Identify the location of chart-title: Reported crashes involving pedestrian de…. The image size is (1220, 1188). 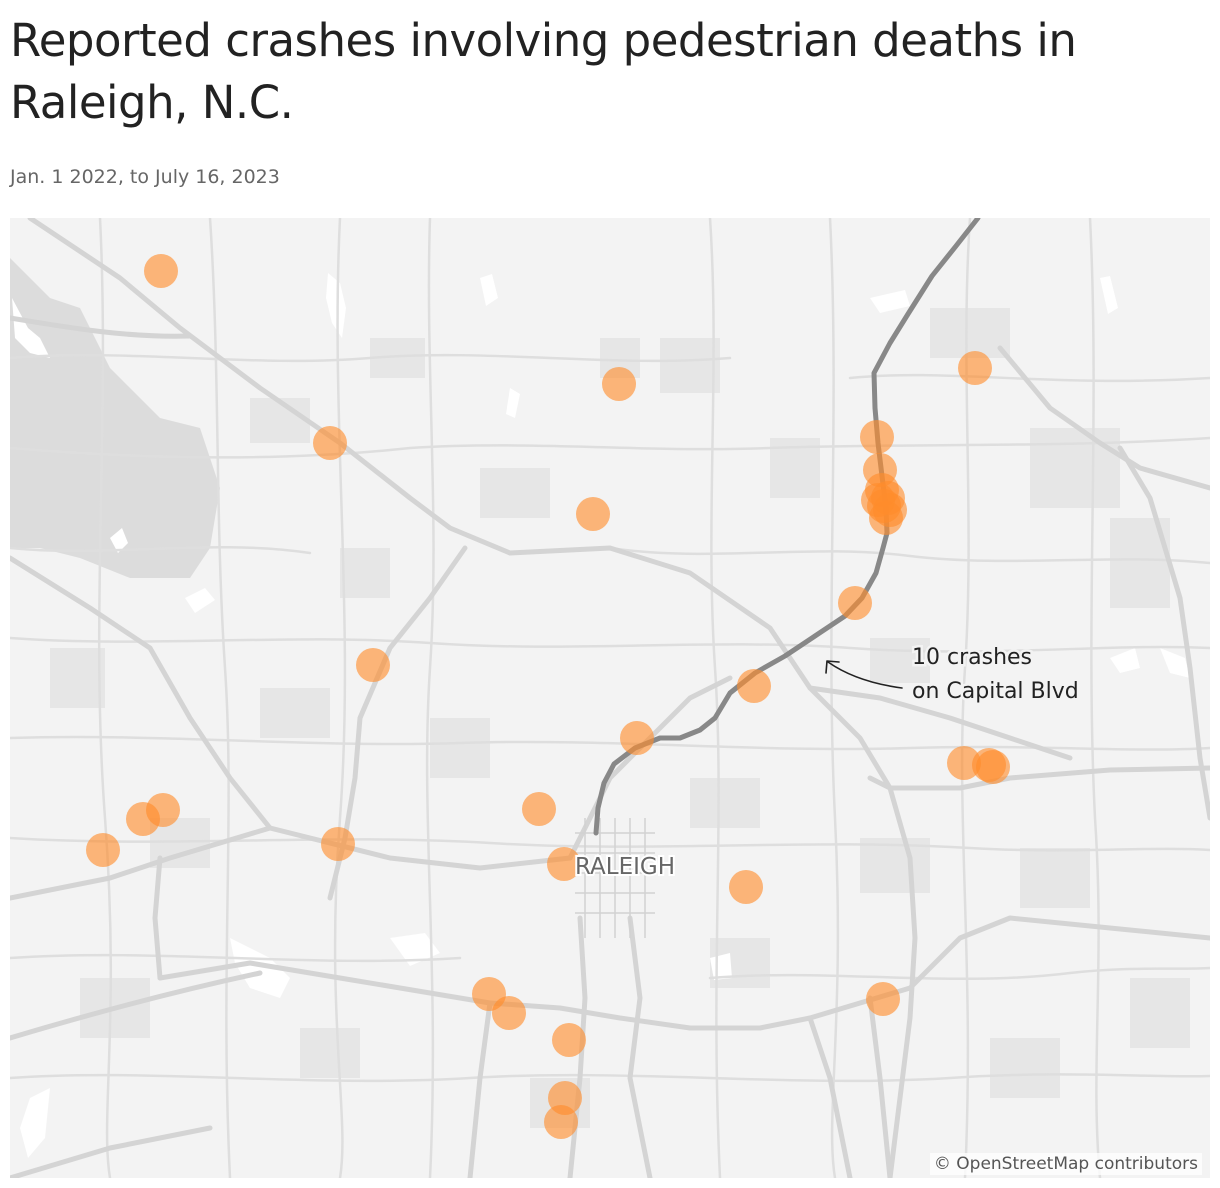
(543, 71).